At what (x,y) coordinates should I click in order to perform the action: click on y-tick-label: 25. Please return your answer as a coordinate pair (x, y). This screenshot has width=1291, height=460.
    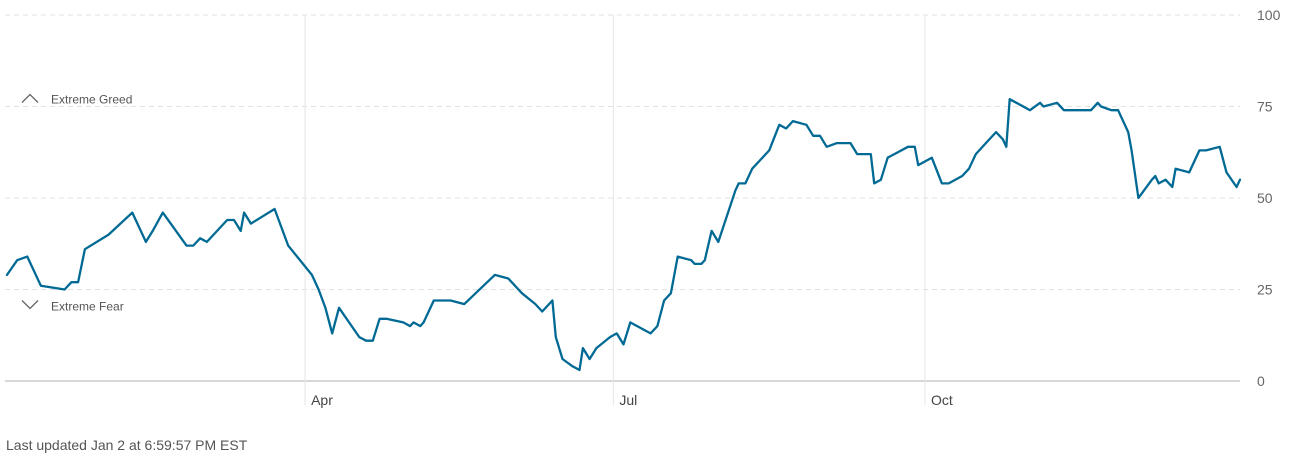
    Looking at the image, I should click on (1265, 290).